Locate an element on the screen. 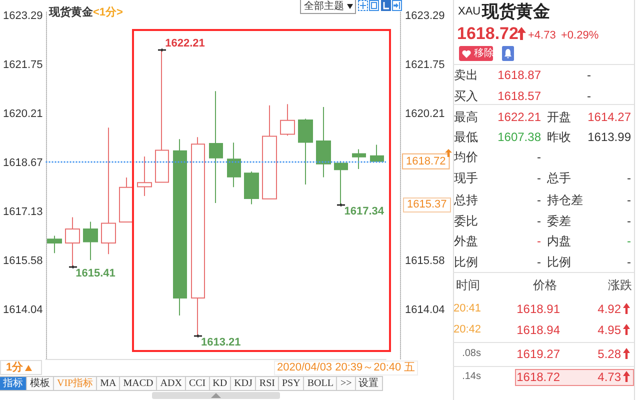  tab: VIP指标 is located at coordinates (76, 383).